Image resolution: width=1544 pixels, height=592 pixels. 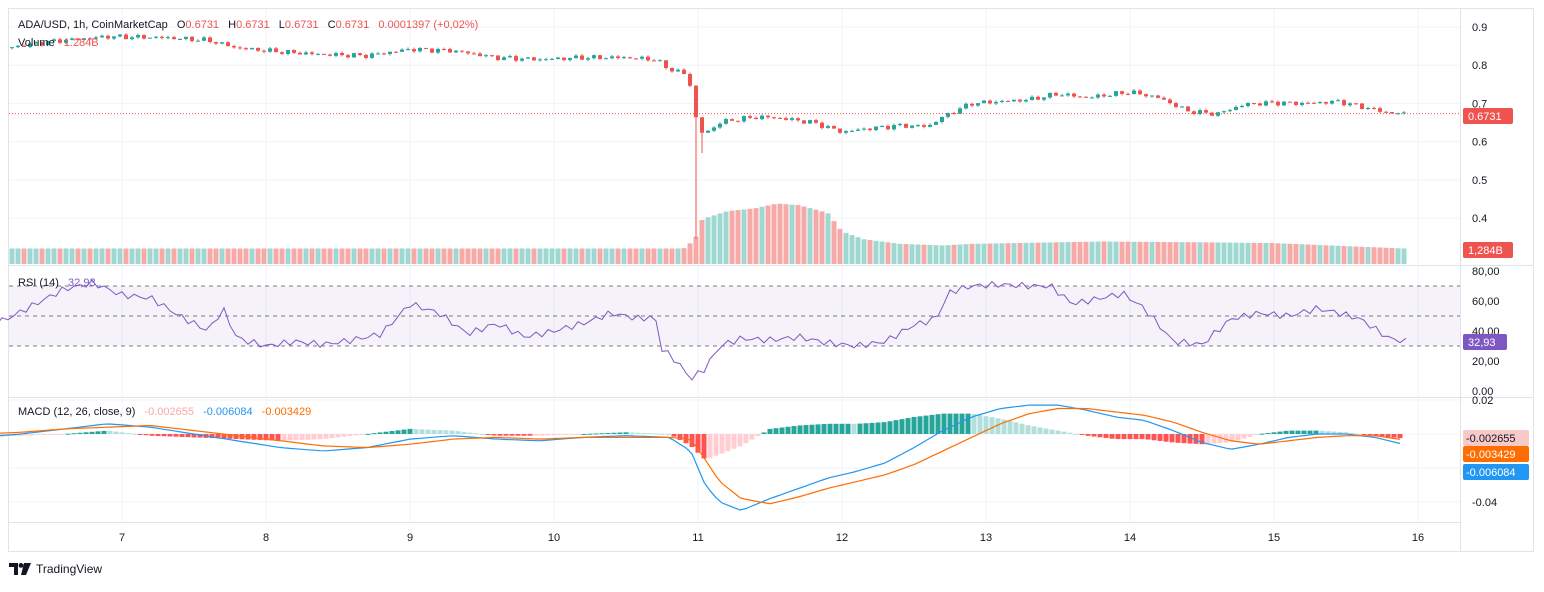 I want to click on rsi-tick-label: 80,00, so click(x=1486, y=272).